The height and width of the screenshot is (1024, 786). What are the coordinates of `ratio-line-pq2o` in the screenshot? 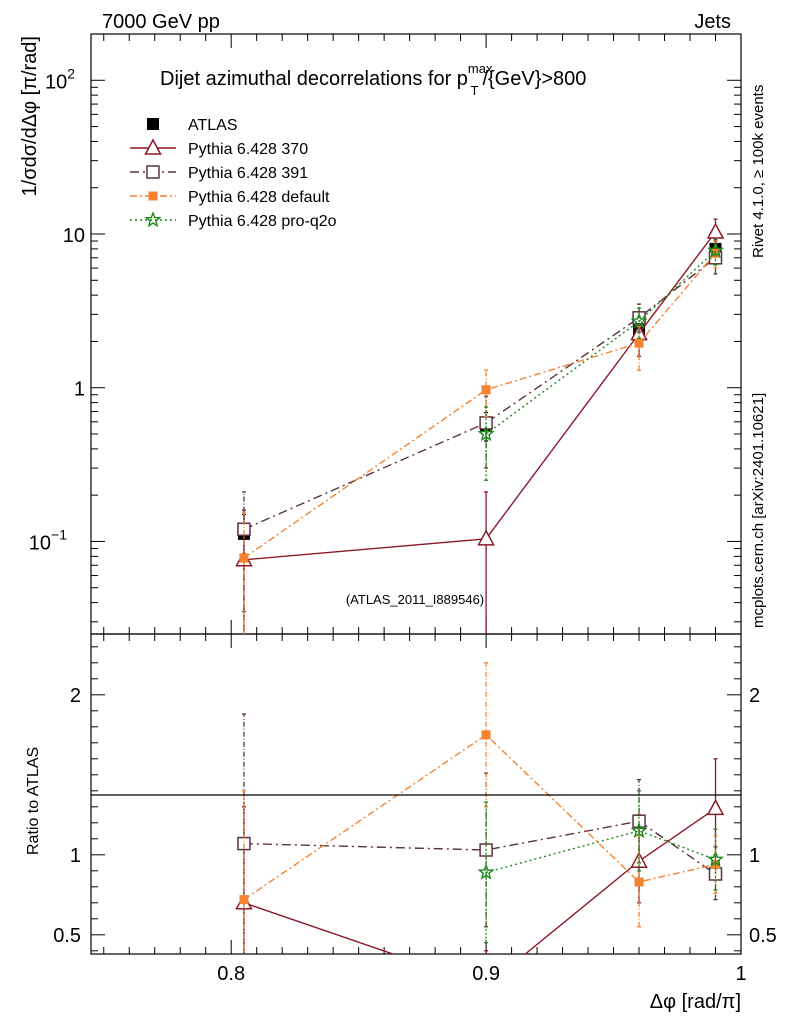 It's located at (600, 852).